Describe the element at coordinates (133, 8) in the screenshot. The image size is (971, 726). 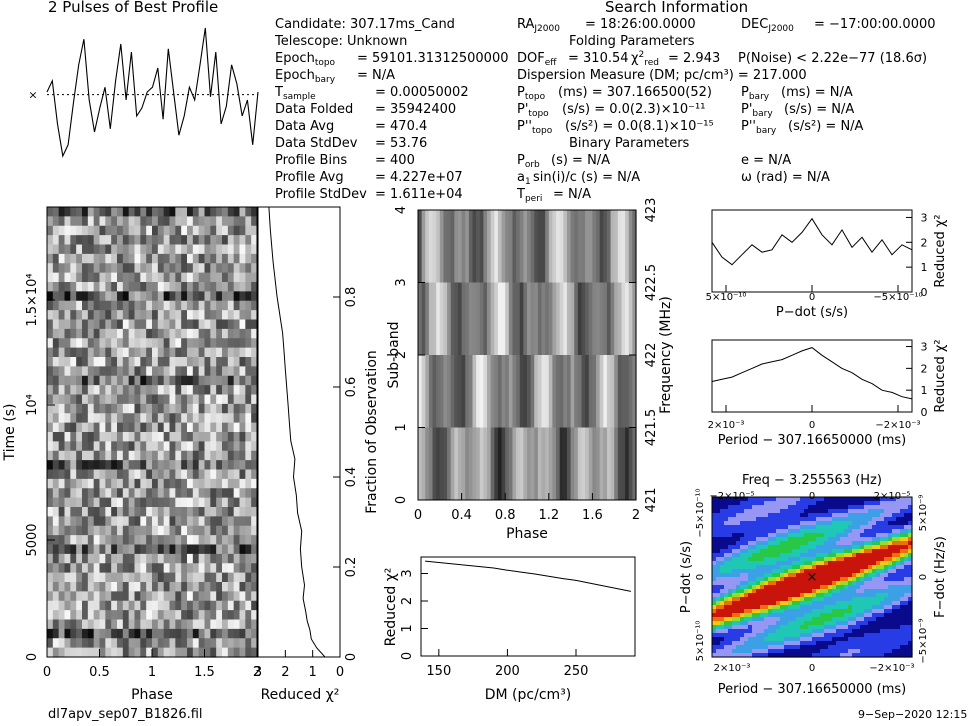
I see `profile-title: 2 Pulses of Best Profile` at that location.